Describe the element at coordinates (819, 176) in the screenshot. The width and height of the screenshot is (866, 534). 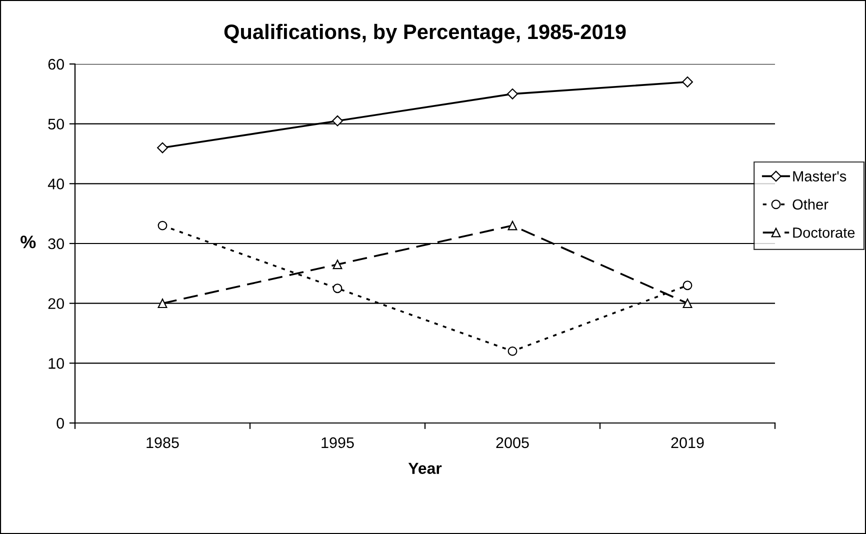
I see `legend-label: Master's` at that location.